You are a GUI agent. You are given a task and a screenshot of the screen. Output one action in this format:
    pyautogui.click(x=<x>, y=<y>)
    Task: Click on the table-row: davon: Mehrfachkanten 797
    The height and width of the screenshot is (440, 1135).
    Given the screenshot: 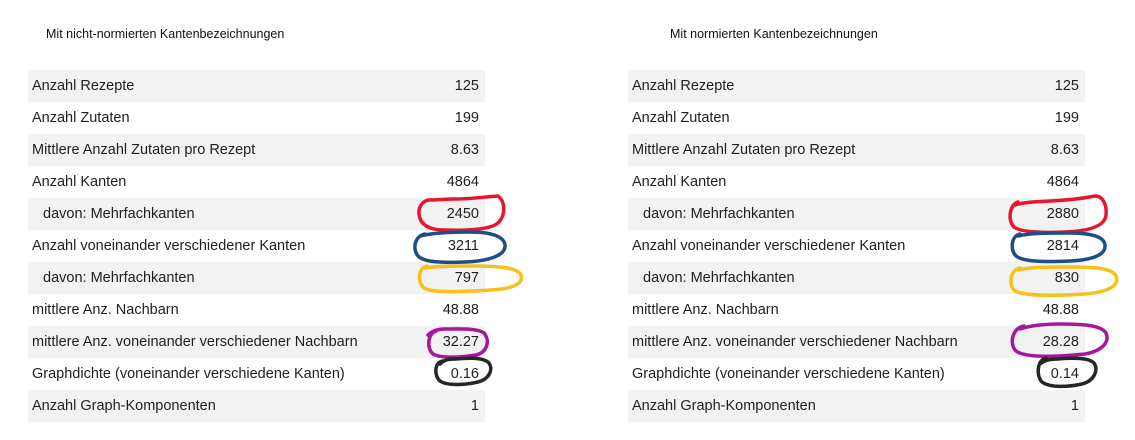 What is the action you would take?
    pyautogui.click(x=256, y=278)
    